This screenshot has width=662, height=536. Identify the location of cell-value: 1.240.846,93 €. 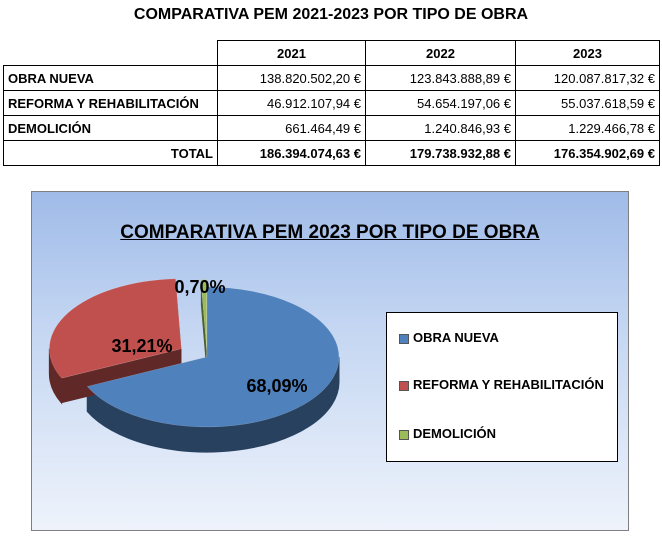
(440, 128).